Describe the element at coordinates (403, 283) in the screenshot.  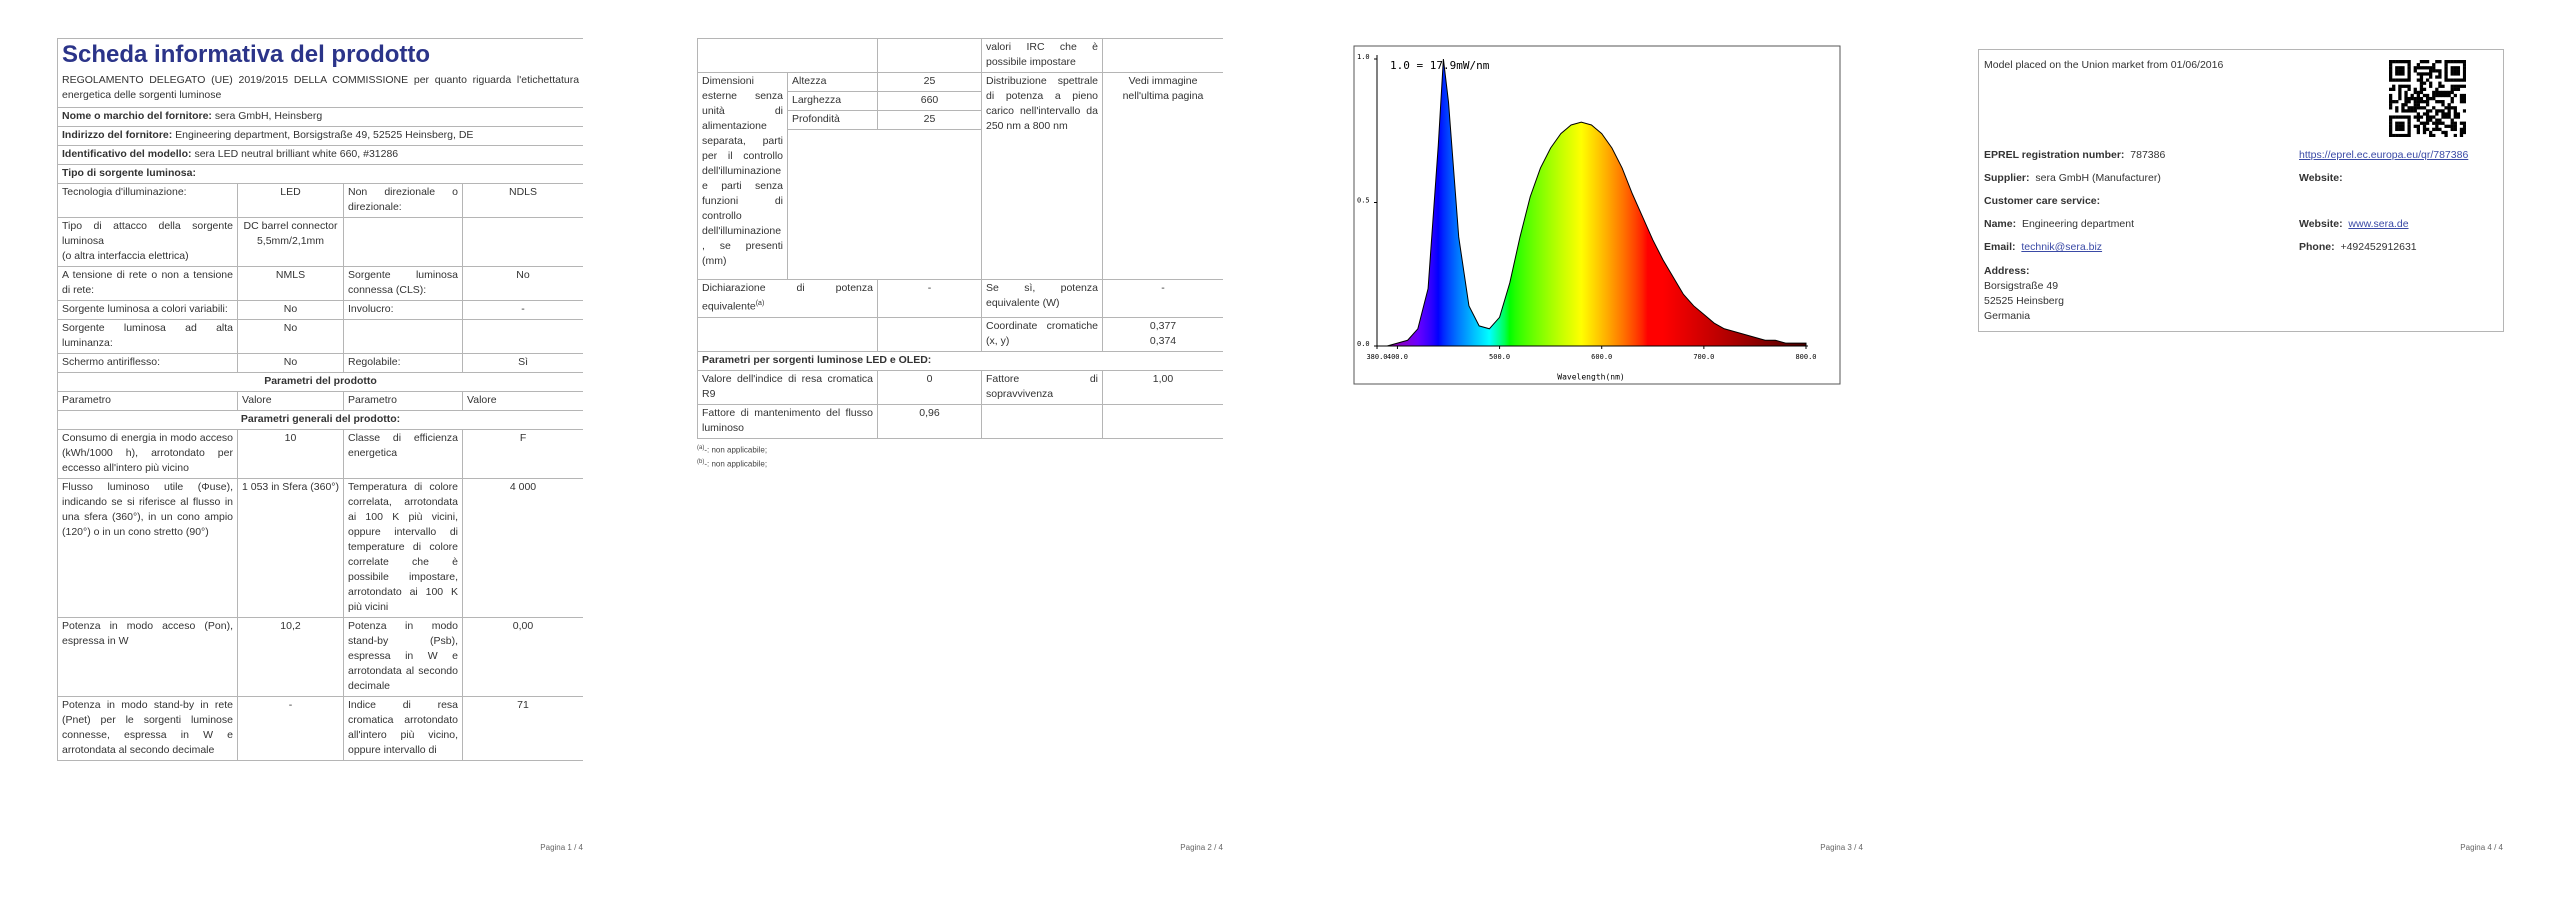
I see `table-cell: Sorgente luminosa connessa (CLS):` at that location.